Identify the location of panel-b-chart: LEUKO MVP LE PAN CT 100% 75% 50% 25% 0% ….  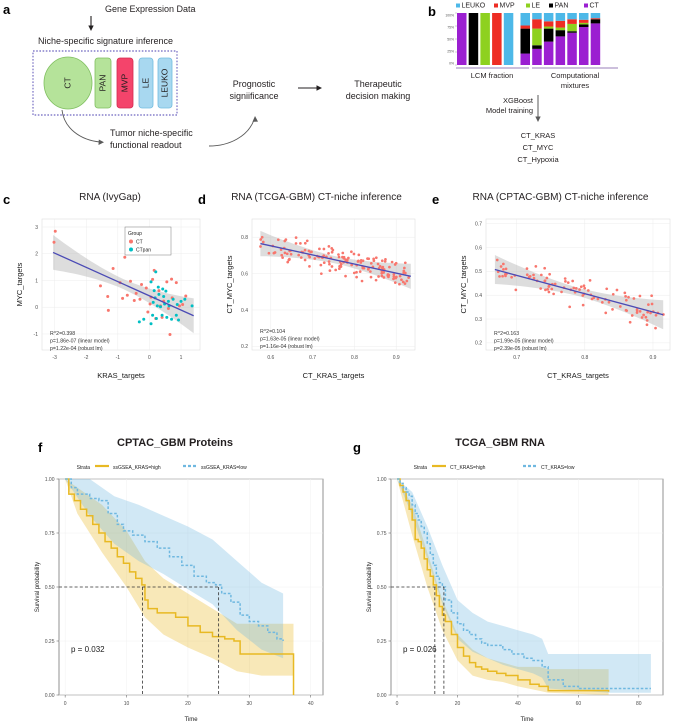
(531, 83).